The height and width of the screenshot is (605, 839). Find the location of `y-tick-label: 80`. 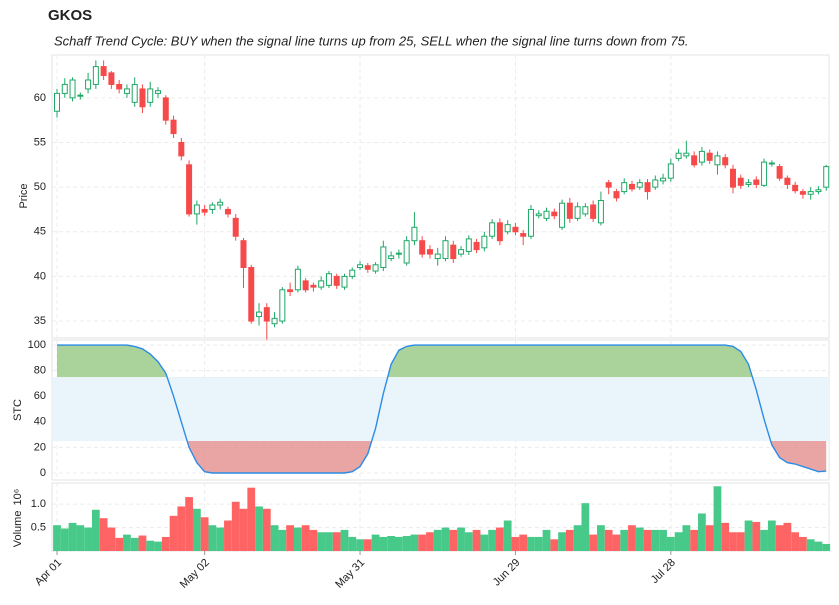

y-tick-label: 80 is located at coordinates (40, 371).